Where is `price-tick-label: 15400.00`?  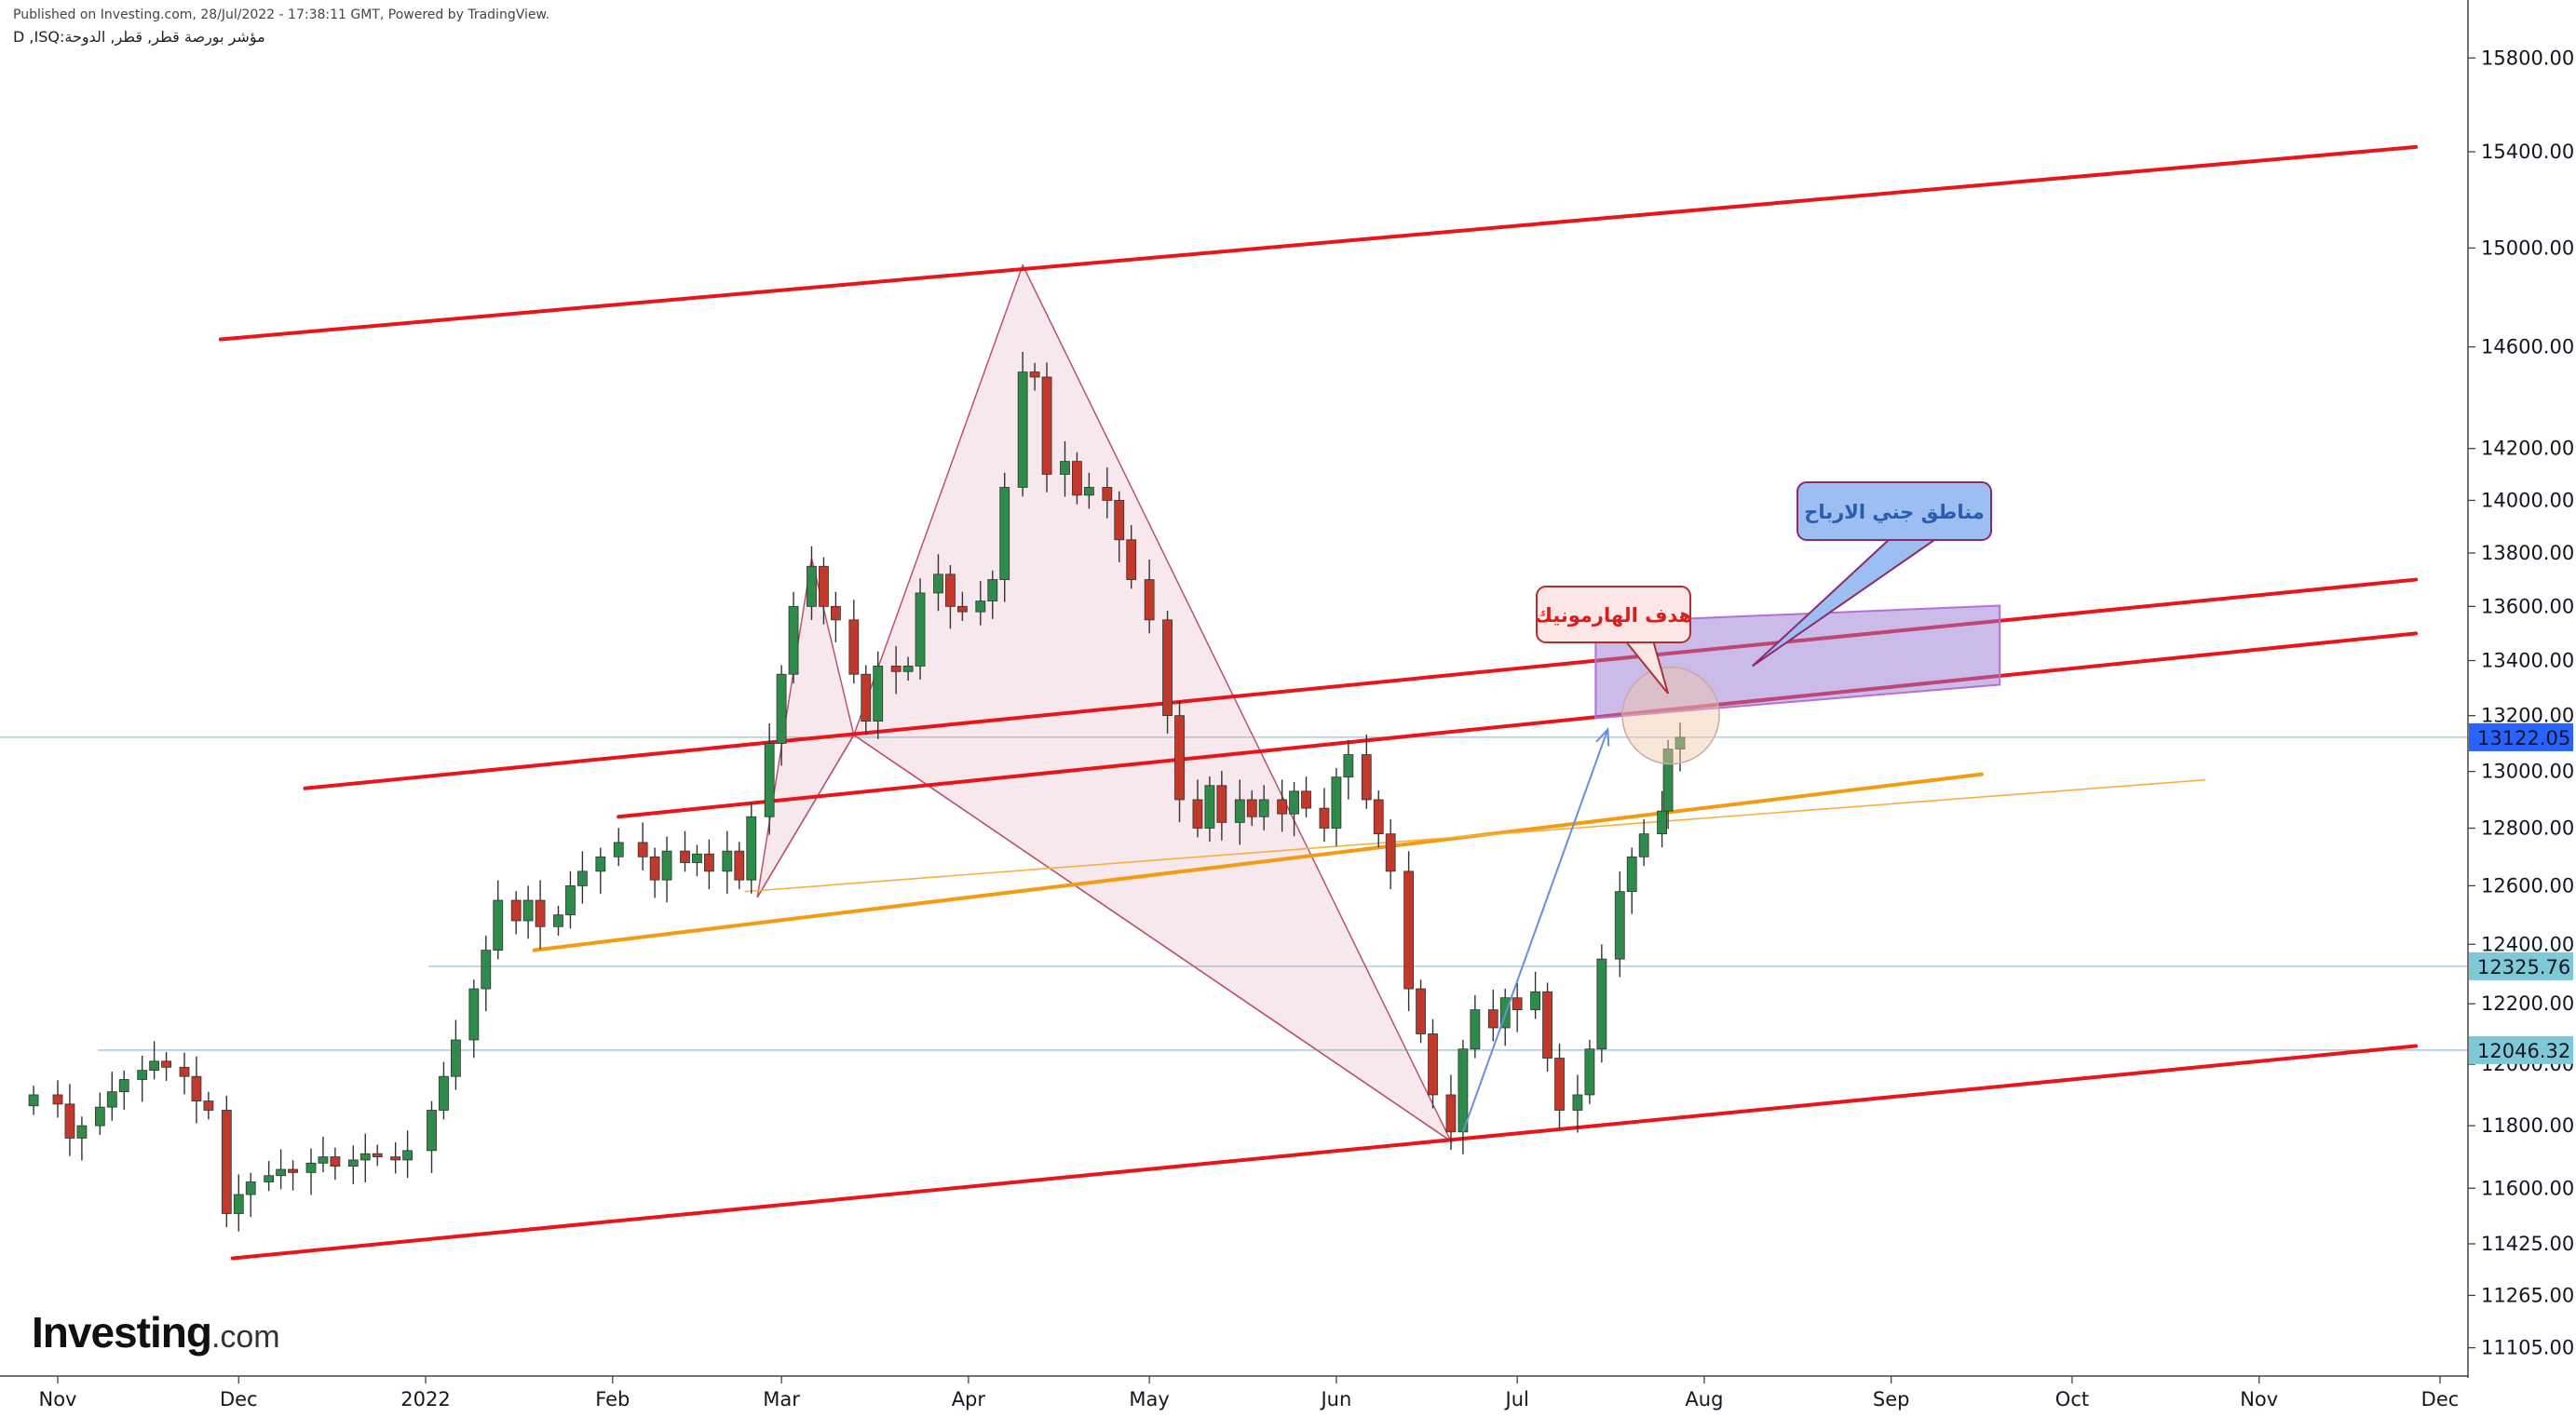
price-tick-label: 15400.00 is located at coordinates (2527, 152).